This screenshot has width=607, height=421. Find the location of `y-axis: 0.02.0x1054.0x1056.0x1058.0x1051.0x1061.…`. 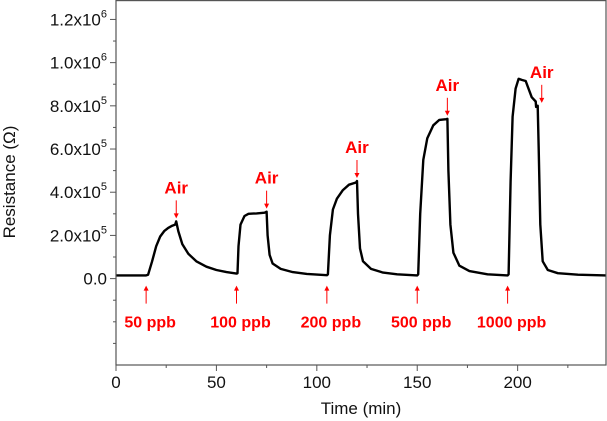

y-axis: 0.02.0x1054.0x1056.0x1058.0x1051.0x1061.… is located at coordinates (83, 176).